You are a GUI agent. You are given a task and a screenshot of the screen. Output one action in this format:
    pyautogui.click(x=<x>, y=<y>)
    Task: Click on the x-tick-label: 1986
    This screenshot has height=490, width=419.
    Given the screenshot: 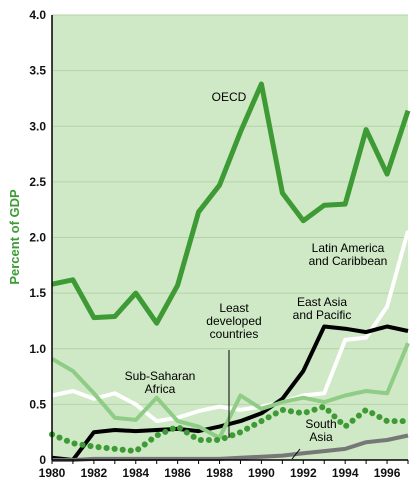 What is the action you would take?
    pyautogui.click(x=177, y=473)
    